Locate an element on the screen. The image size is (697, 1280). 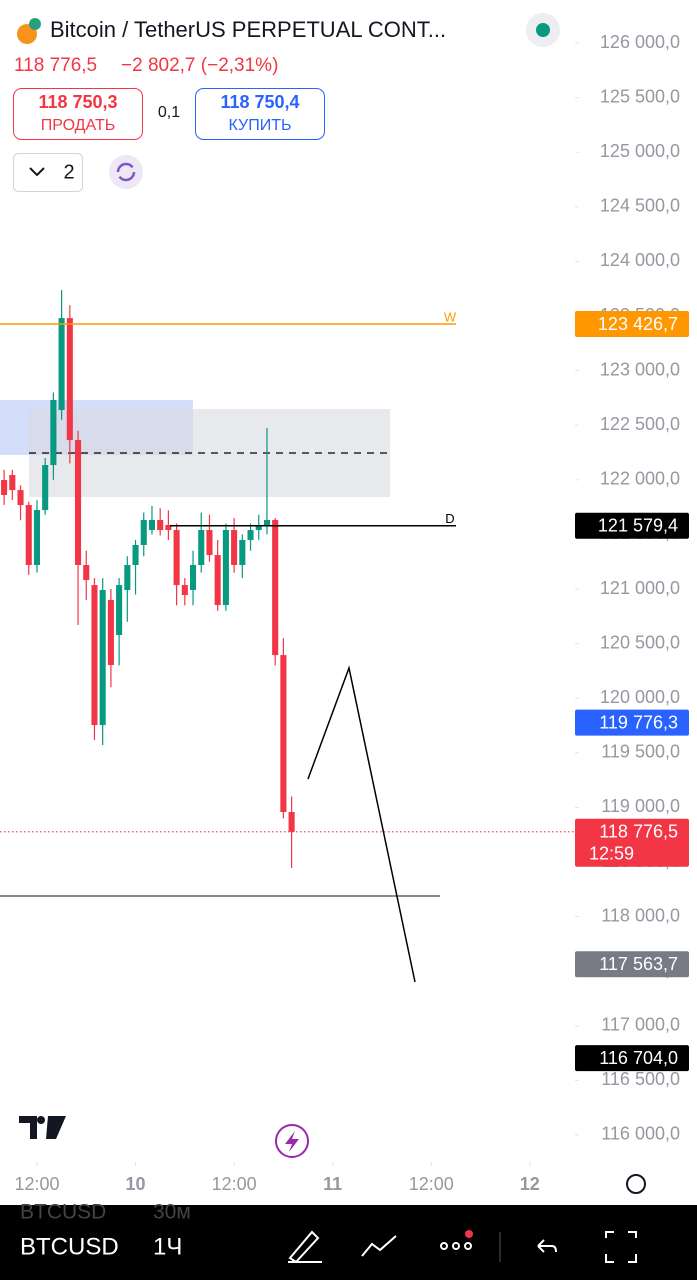
undo-icon is located at coordinates (547, 1246).